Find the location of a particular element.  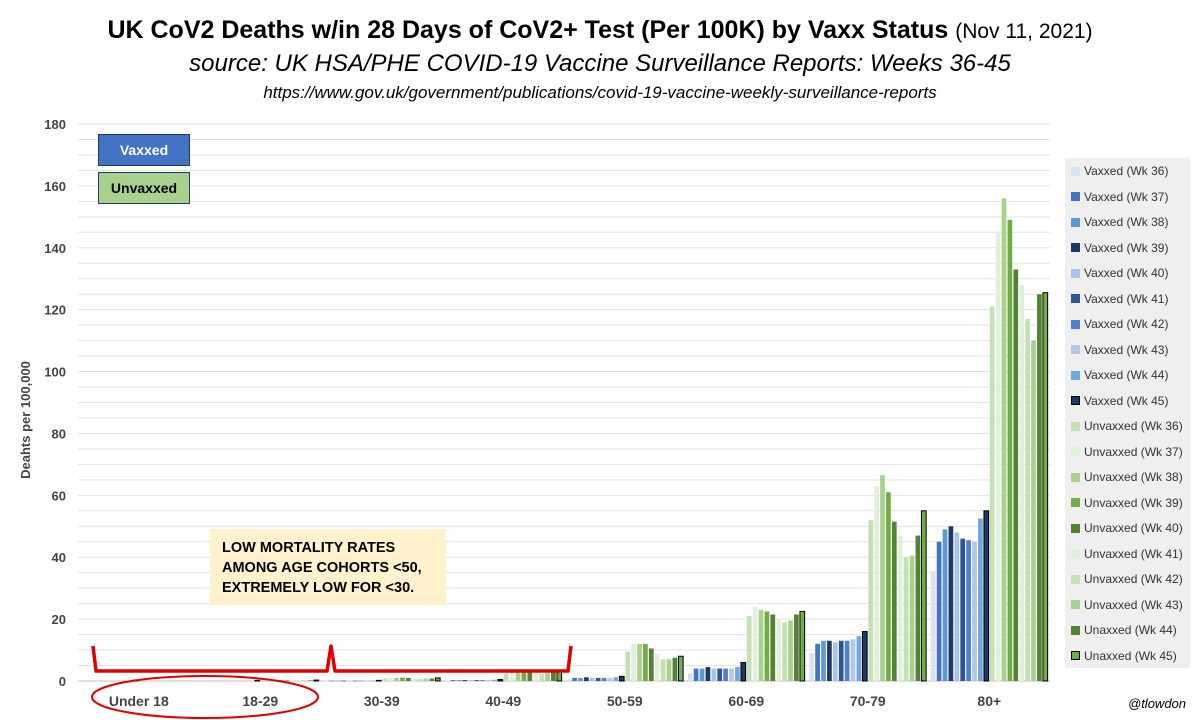

y-tick-label: 20 is located at coordinates (59, 619).